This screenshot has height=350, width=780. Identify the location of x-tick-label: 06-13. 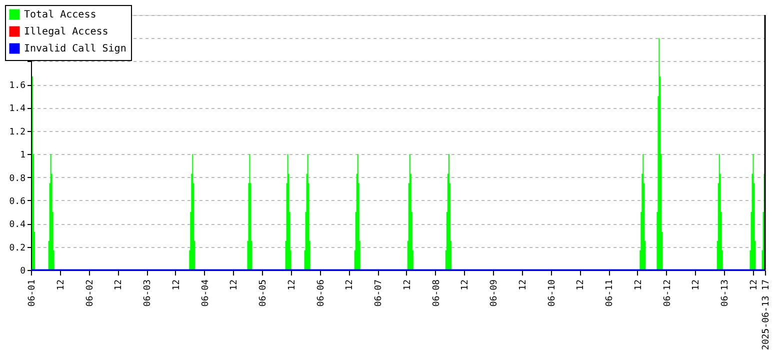
(725, 293).